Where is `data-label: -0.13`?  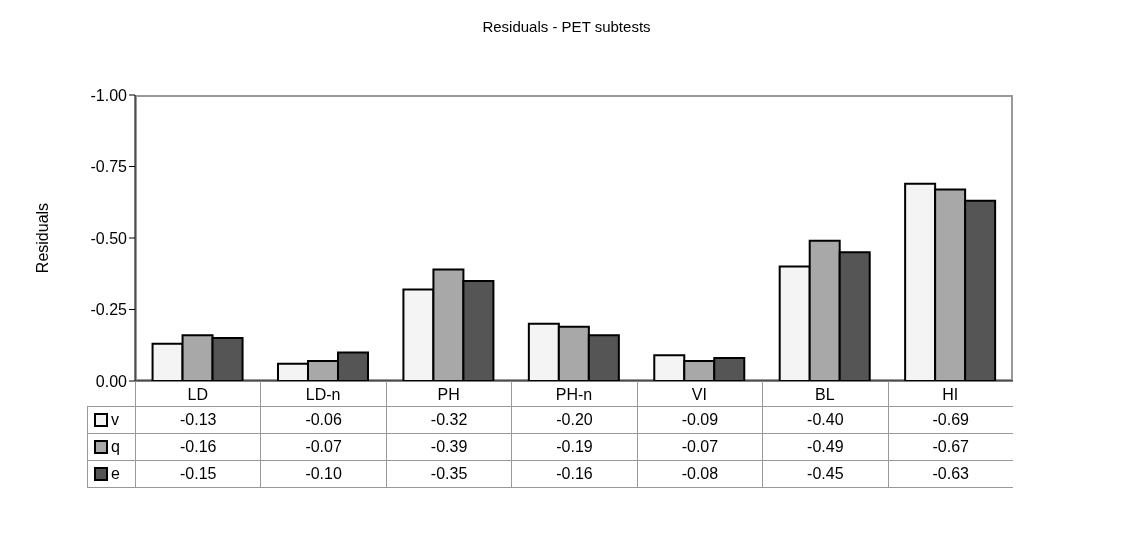 data-label: -0.13 is located at coordinates (198, 420).